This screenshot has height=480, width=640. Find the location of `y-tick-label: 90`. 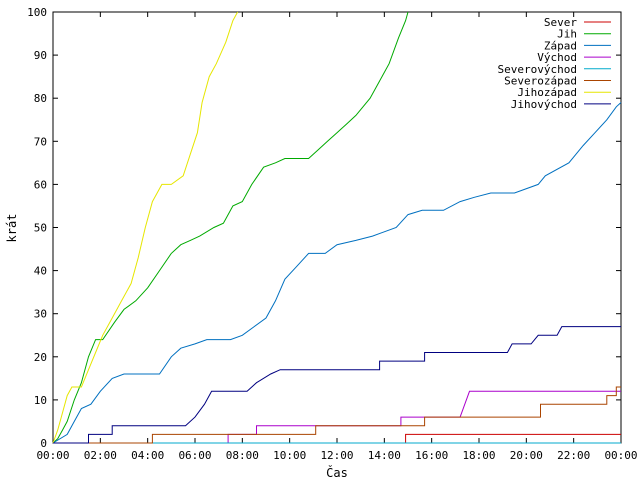

y-tick-label: 90 is located at coordinates (40, 55).